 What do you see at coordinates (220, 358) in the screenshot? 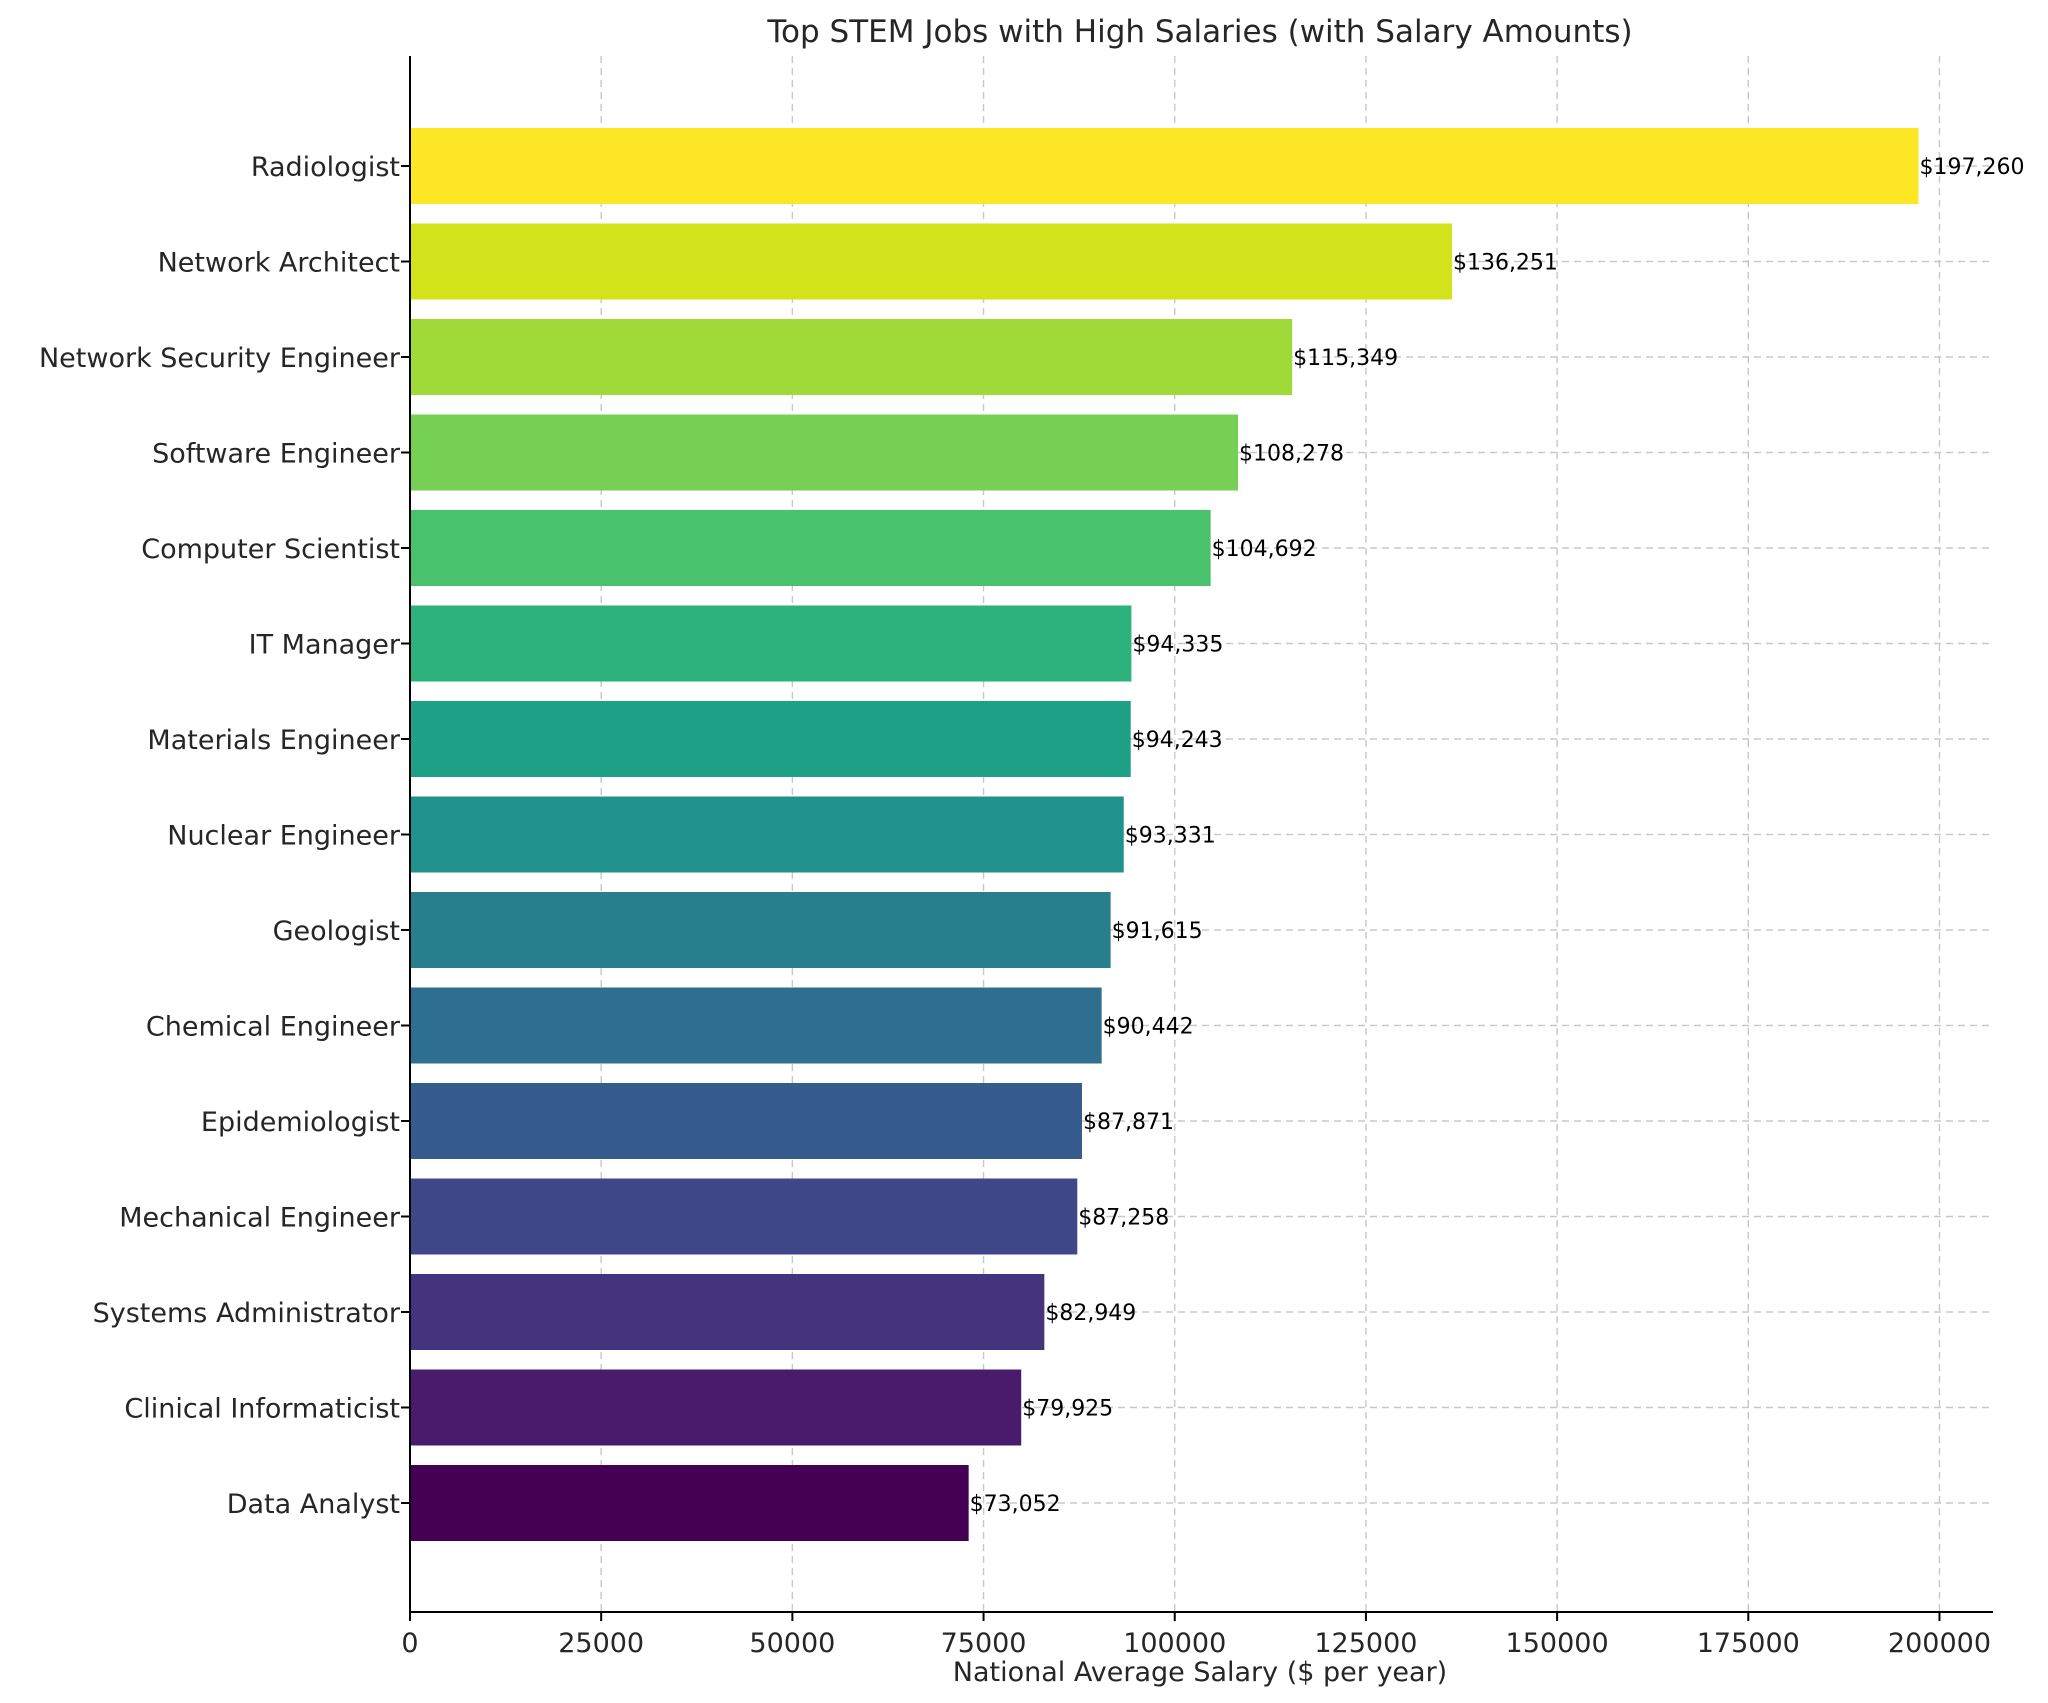
I see `y-tick-label: Network Security Engineer` at bounding box center [220, 358].